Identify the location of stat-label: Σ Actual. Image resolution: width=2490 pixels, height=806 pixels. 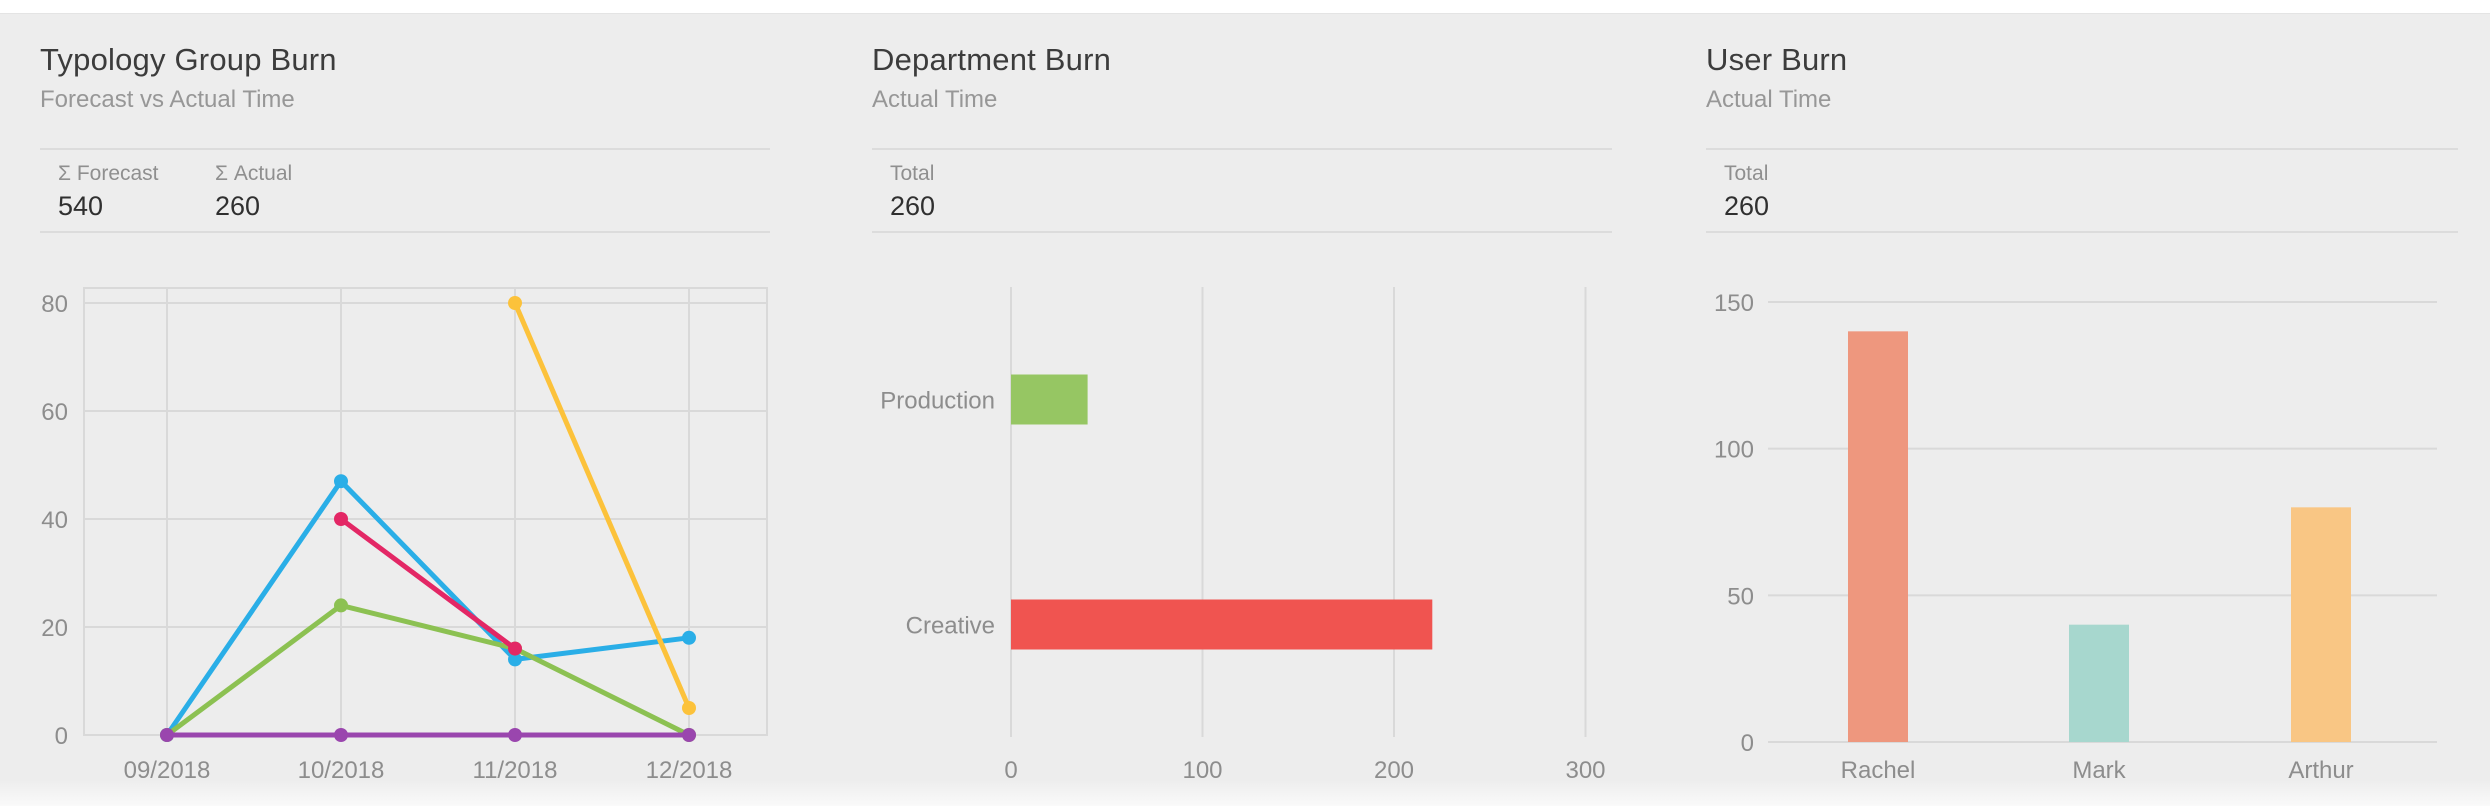
(254, 173).